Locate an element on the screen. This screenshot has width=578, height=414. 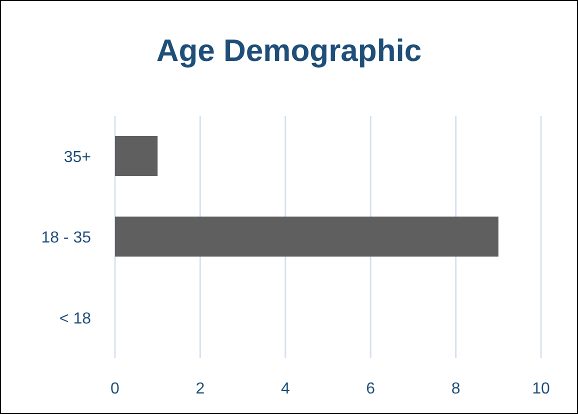
x-tick-label: 4 is located at coordinates (285, 389).